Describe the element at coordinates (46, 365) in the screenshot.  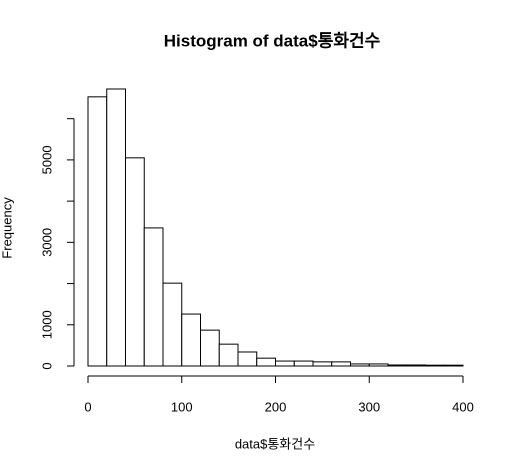
I see `y-tick-label: 0` at that location.